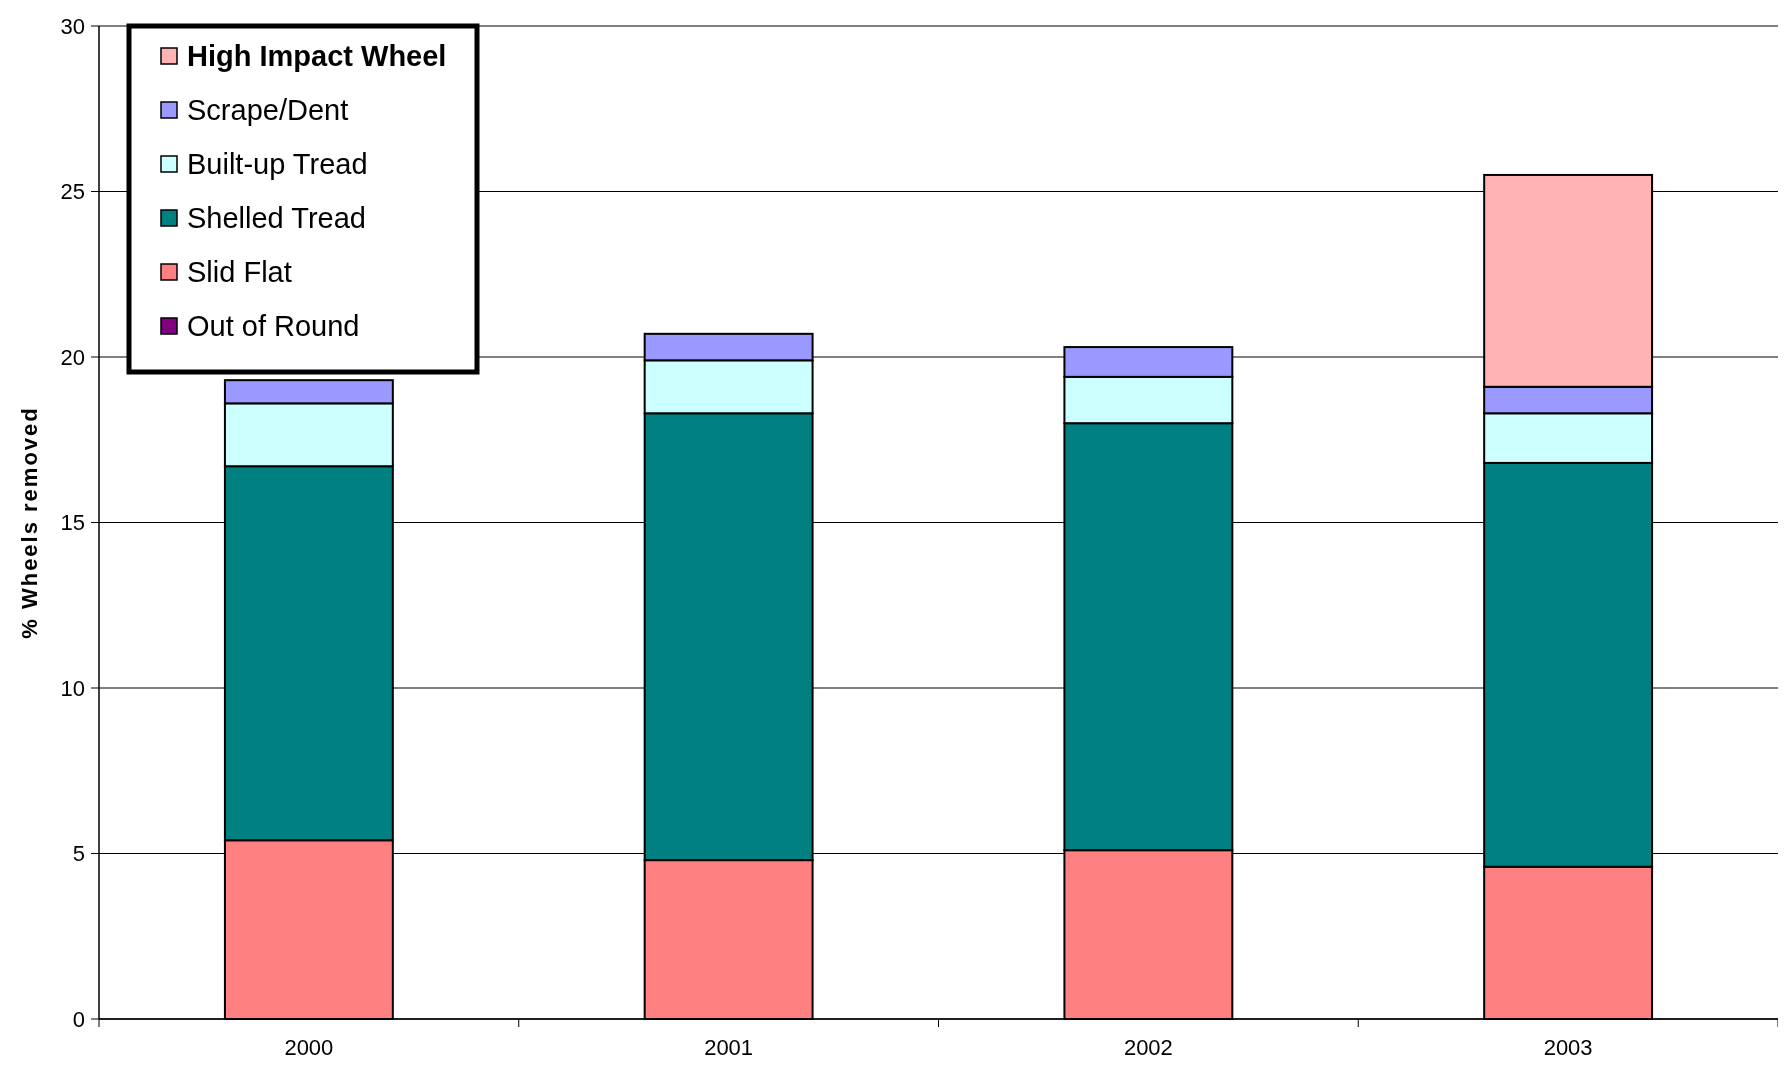 This screenshot has width=1788, height=1082. Describe the element at coordinates (72, 26) in the screenshot. I see `y-tick-label: 30` at that location.